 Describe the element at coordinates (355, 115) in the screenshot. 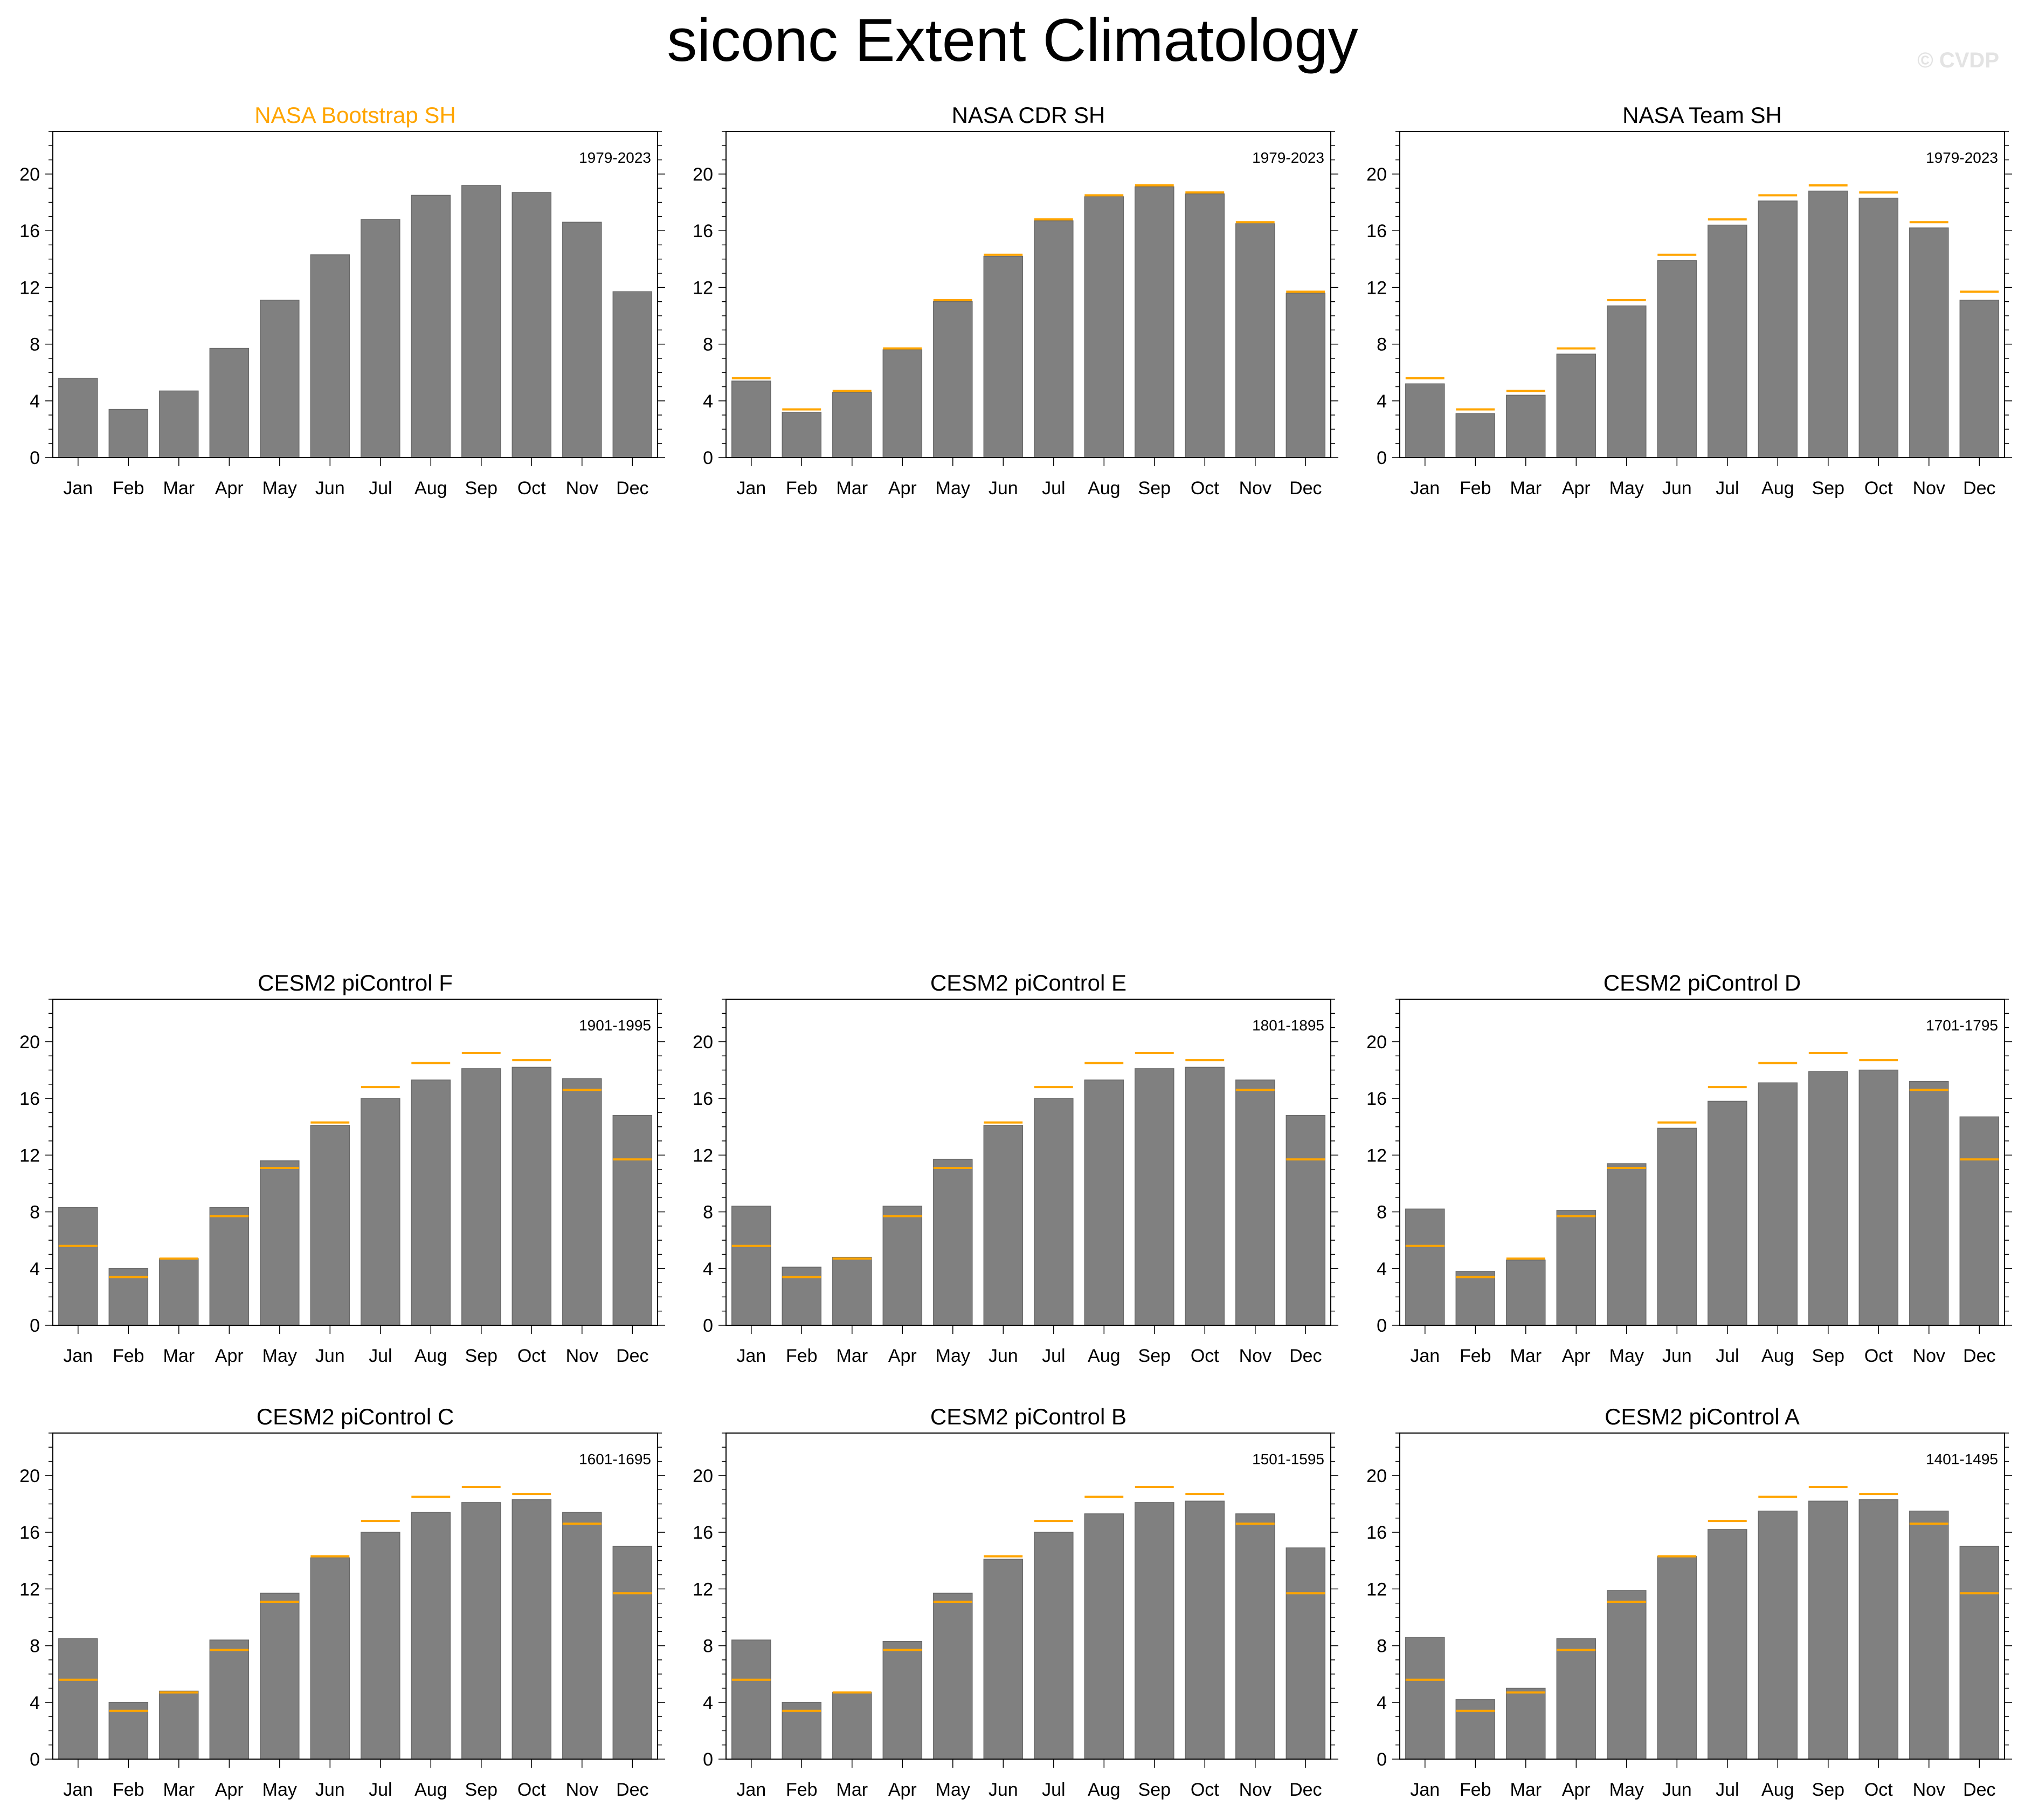

I see `chart-title: NASA Bootstrap SH` at that location.